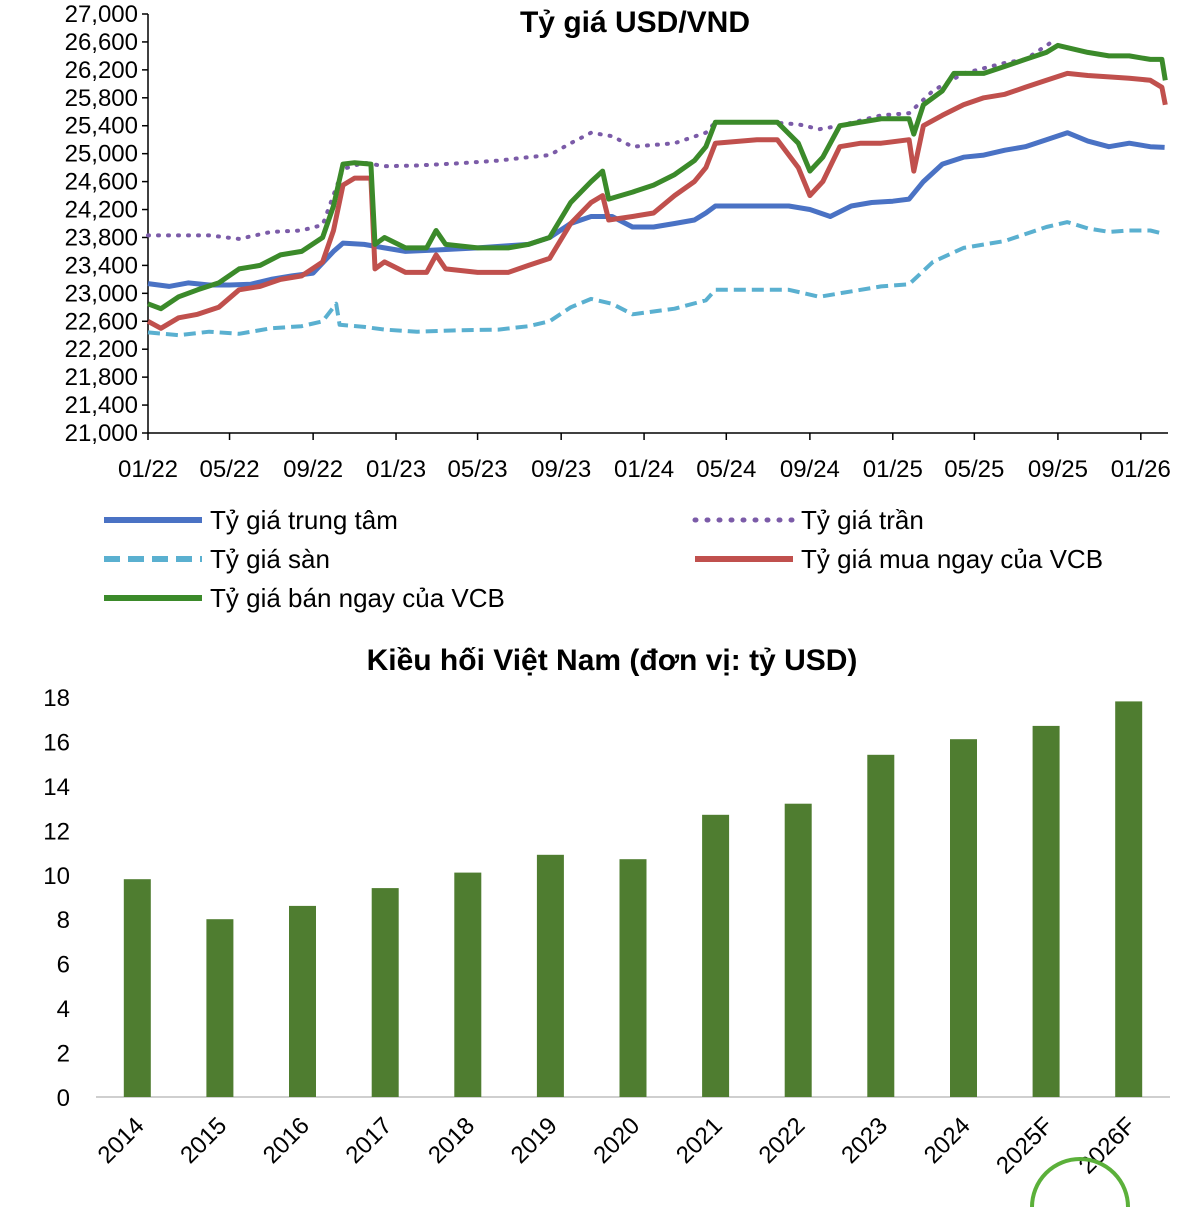 The image size is (1200, 1207). What do you see at coordinates (56, 787) in the screenshot?
I see `y-tick-label: 14` at bounding box center [56, 787].